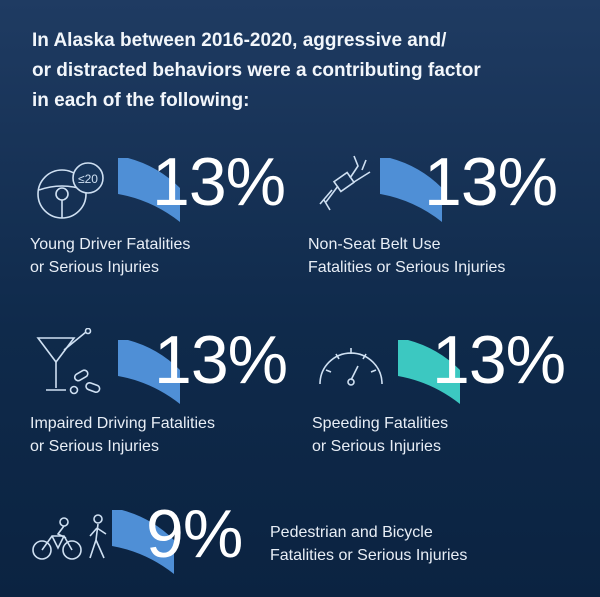  Describe the element at coordinates (374, 244) in the screenshot. I see `stat-label-line: Non-Seat Belt Use` at that location.